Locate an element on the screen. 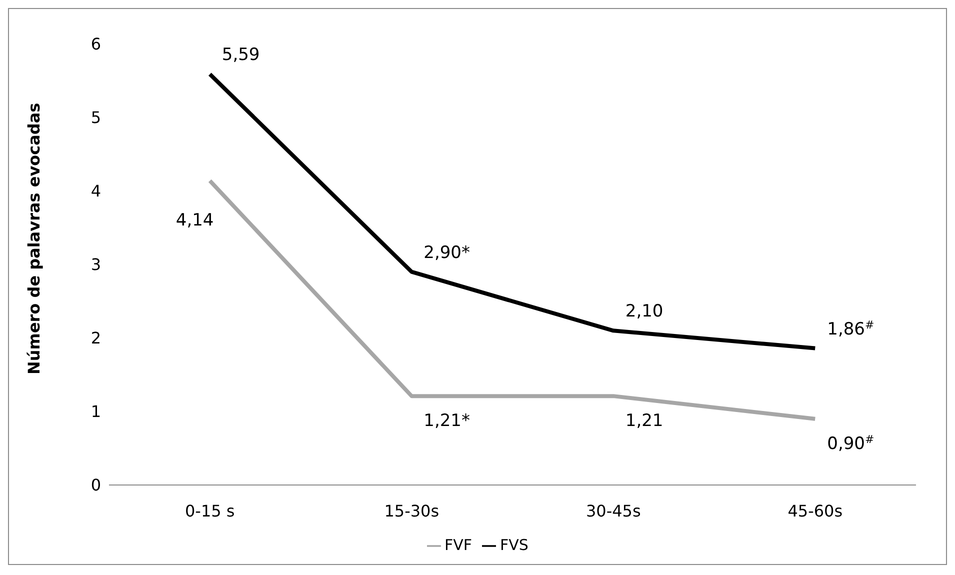  y-tick-label: 1 is located at coordinates (95, 412).